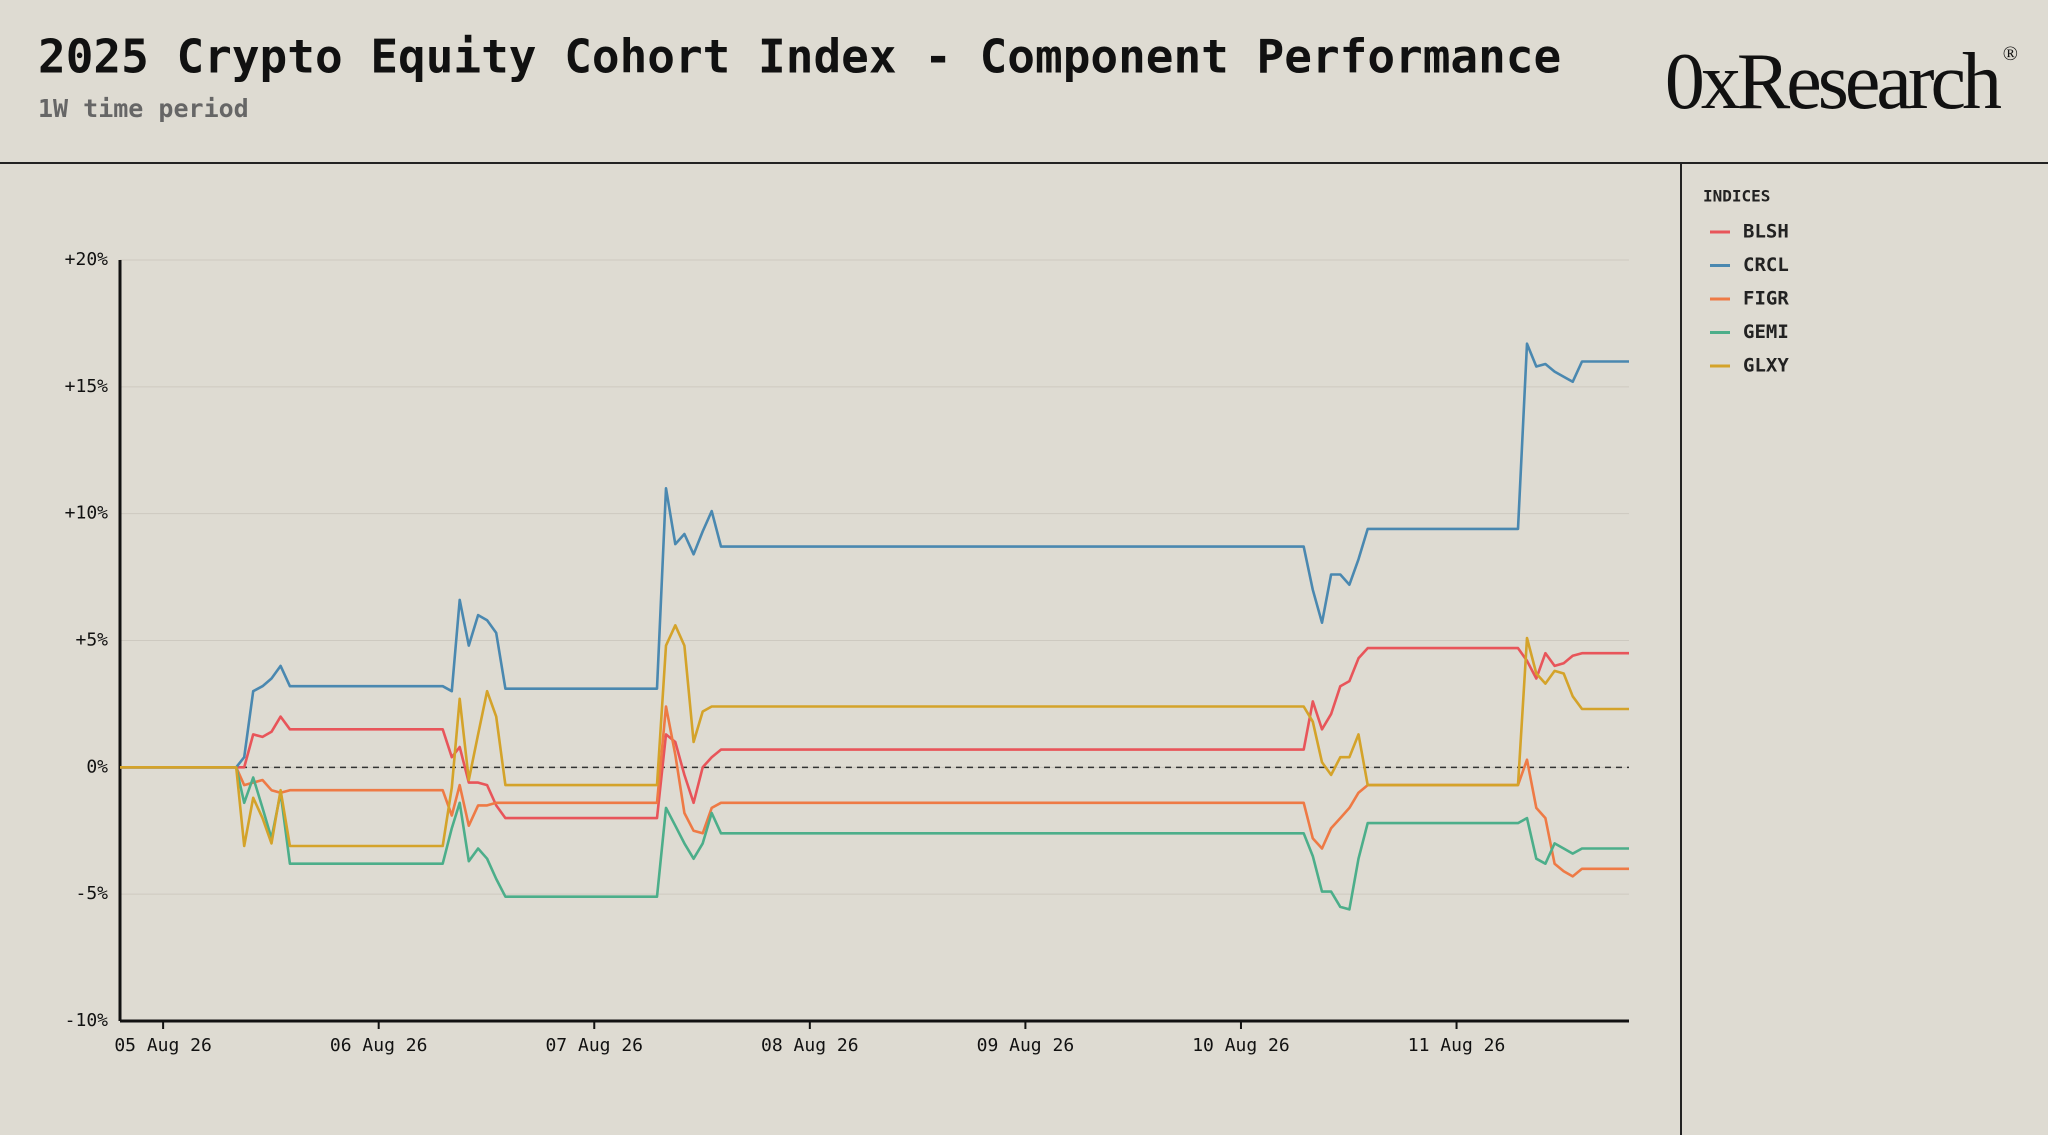 The height and width of the screenshot is (1135, 2048). What do you see at coordinates (143, 108) in the screenshot?
I see `chart-subtitle: 1W time period` at bounding box center [143, 108].